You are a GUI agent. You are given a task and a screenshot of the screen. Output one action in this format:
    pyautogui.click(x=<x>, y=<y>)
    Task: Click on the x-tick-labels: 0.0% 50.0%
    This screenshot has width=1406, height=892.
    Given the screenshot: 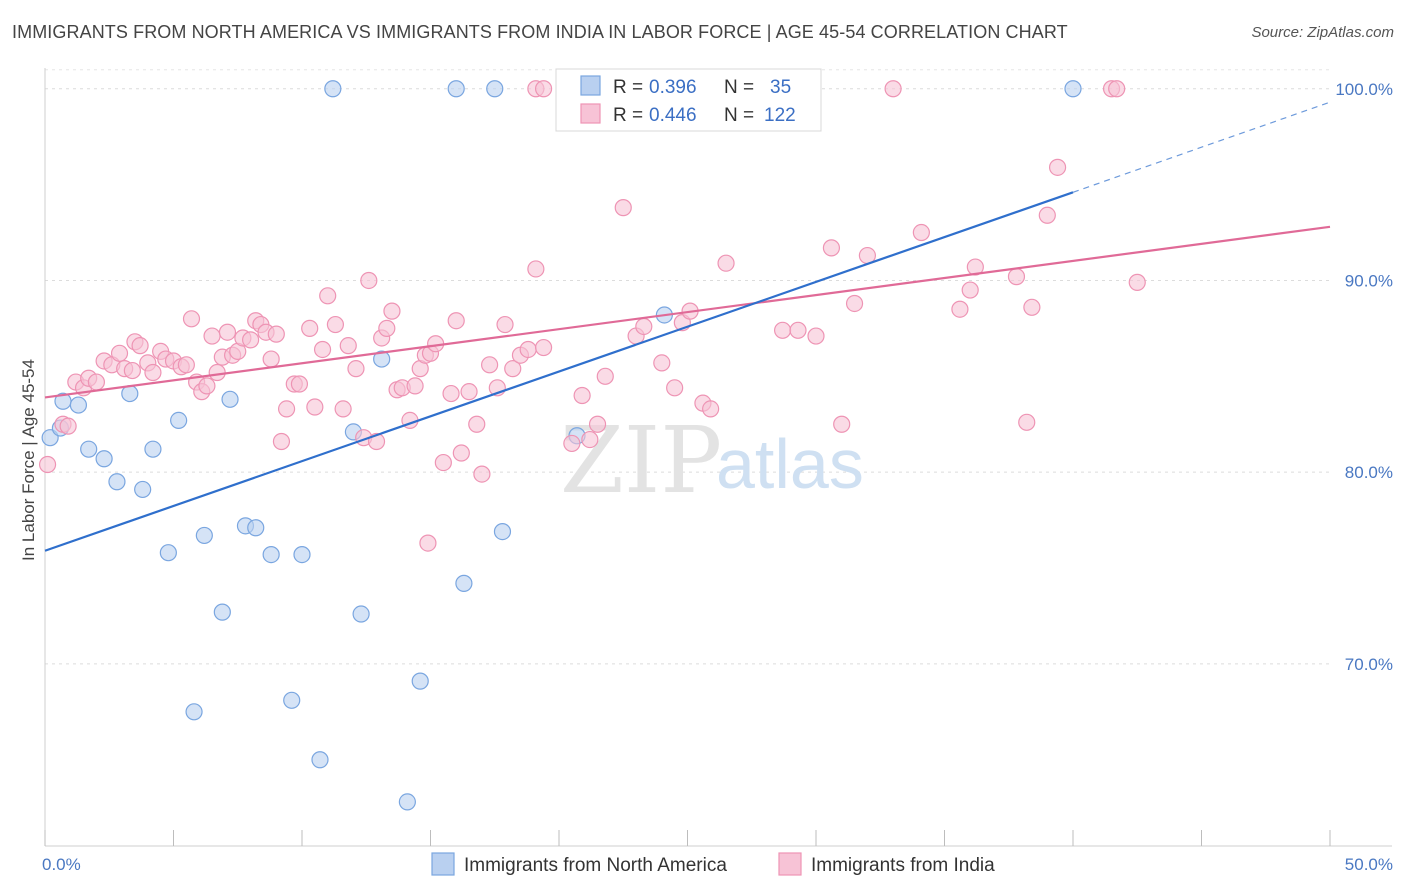 What is the action you would take?
    pyautogui.click(x=717, y=864)
    